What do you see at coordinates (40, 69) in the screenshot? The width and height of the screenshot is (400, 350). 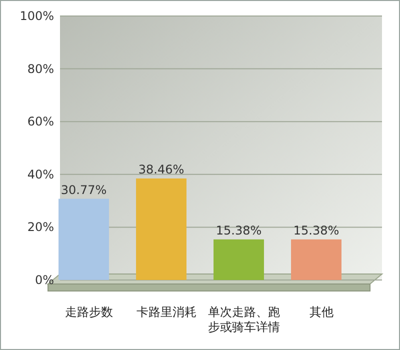 I see `y-tick-label: 80%` at bounding box center [40, 69].